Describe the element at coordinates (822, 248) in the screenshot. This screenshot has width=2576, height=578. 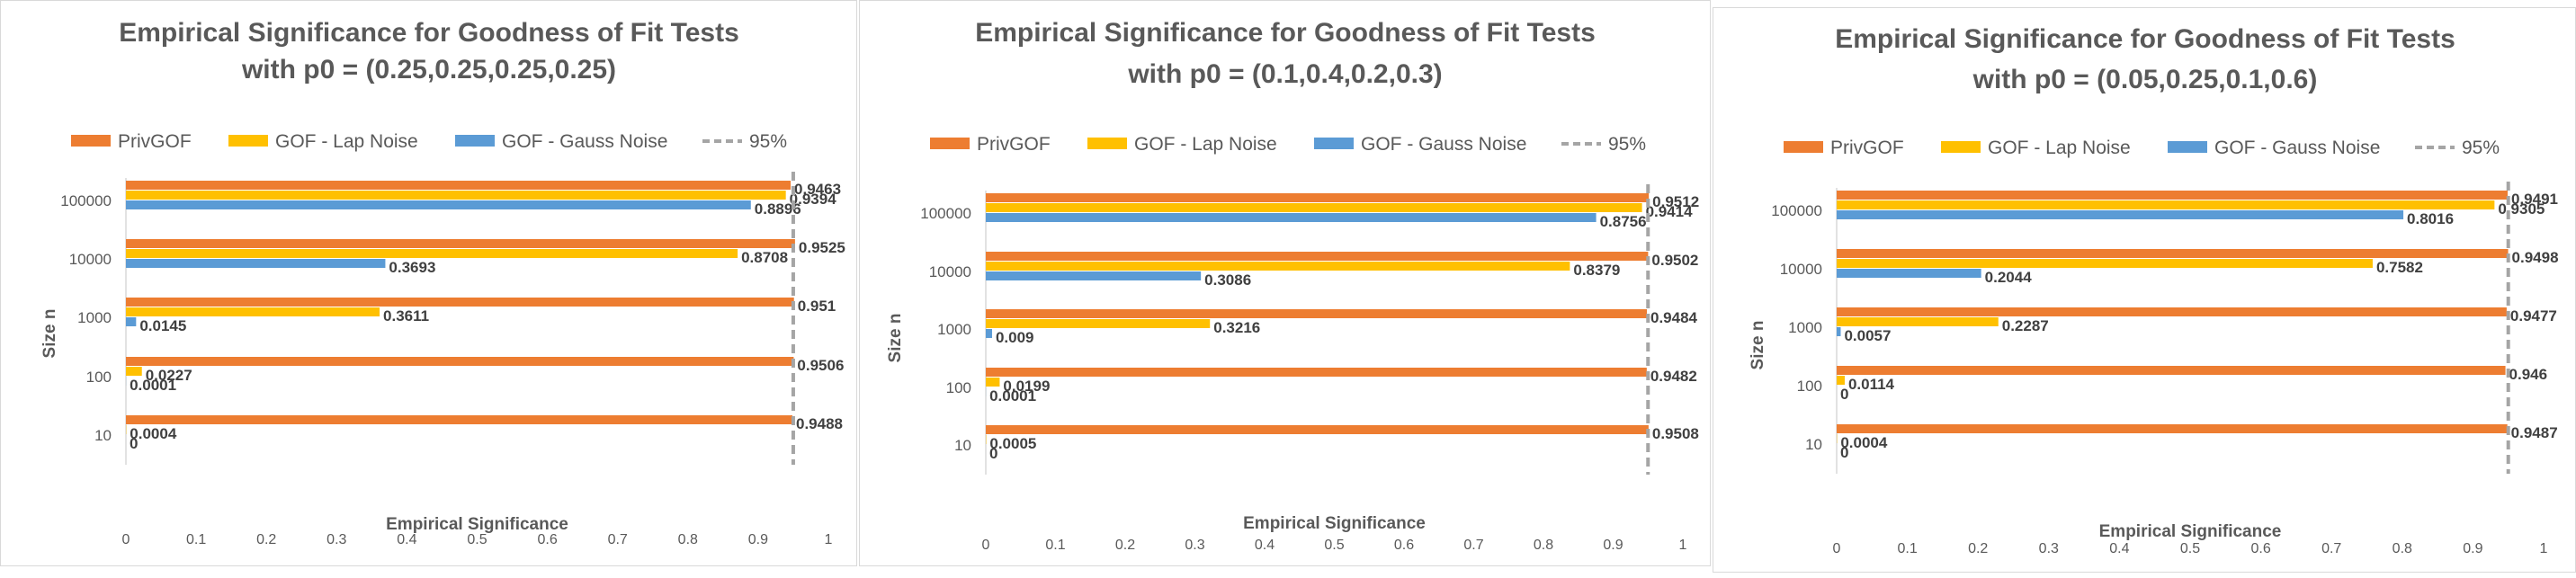
I see `data-label: 0.9525` at that location.